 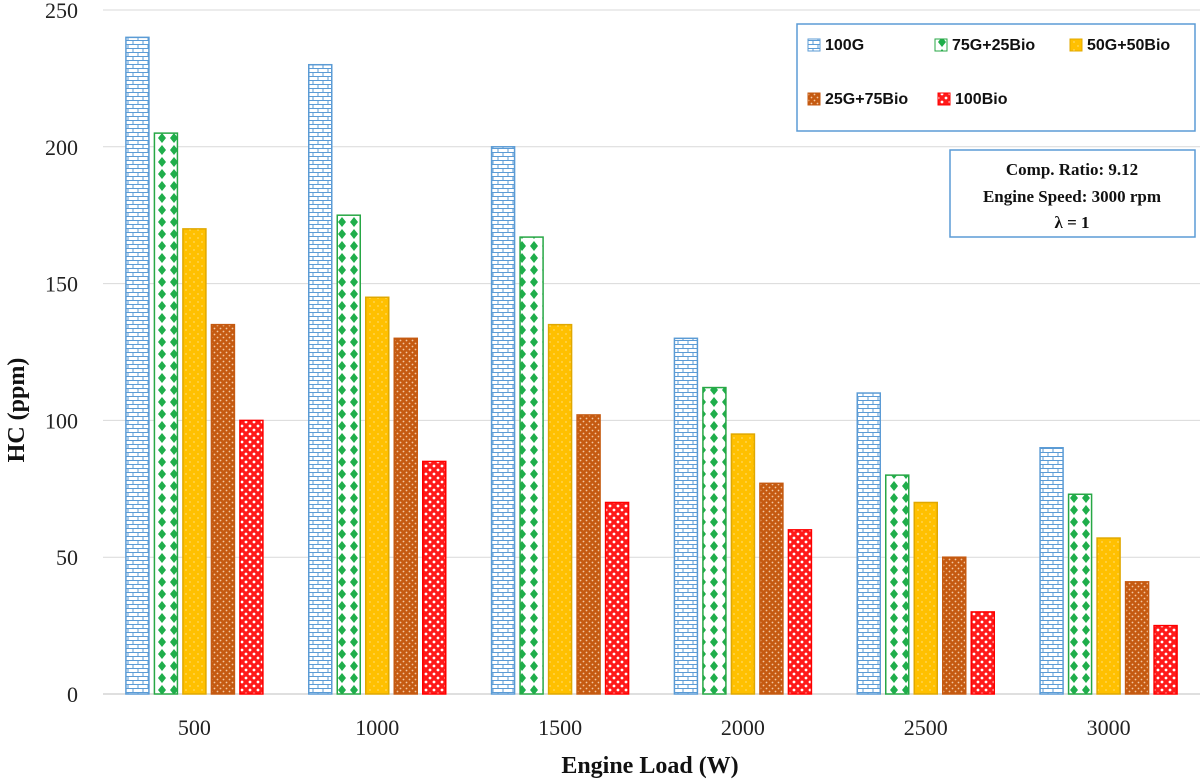 I want to click on bar-75G+25Bio-2000, so click(x=714, y=540).